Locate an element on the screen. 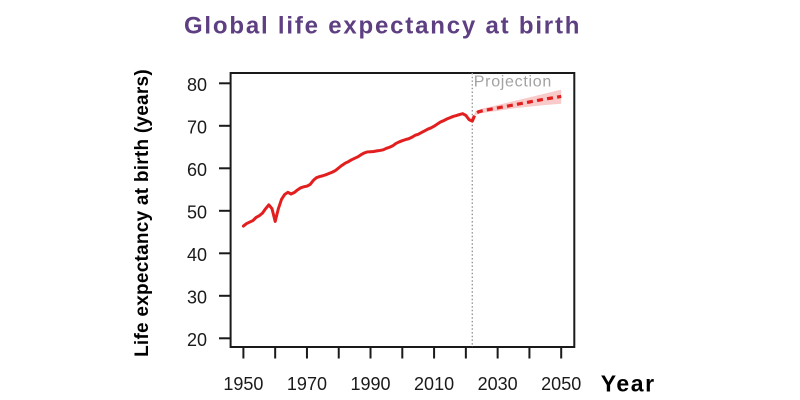 The width and height of the screenshot is (800, 400). svg-text: Year is located at coordinates (628, 383).